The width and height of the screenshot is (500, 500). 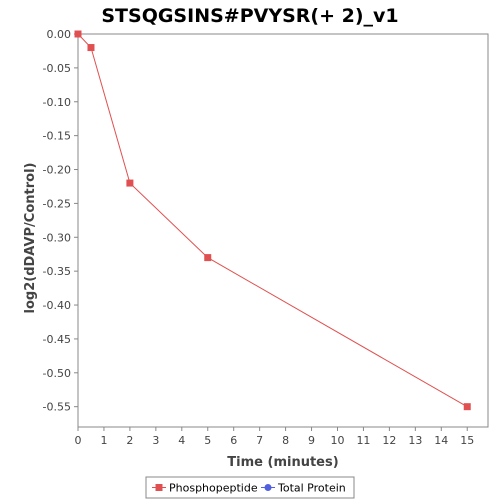 I want to click on x-tick-label: 7, so click(x=259, y=440).